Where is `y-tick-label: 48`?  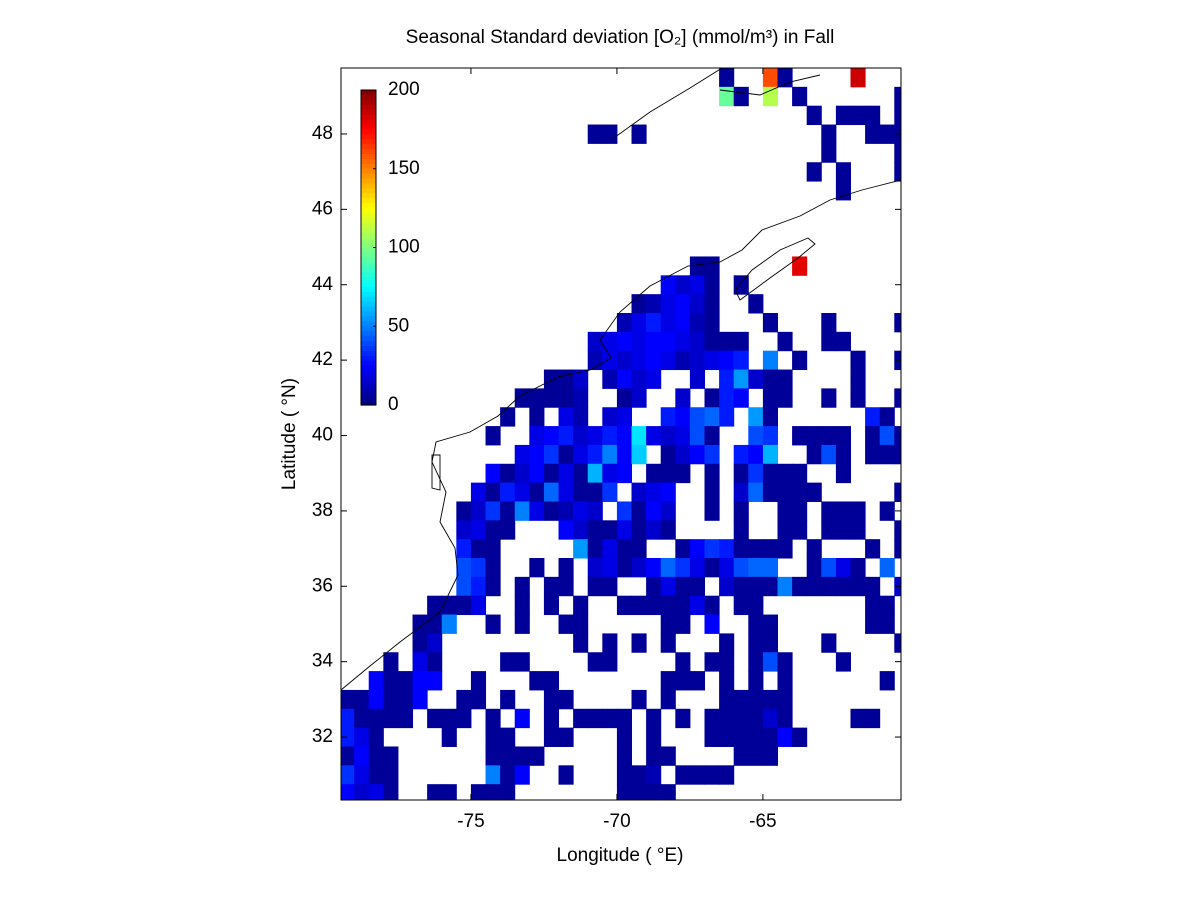
y-tick-label: 48 is located at coordinates (322, 133).